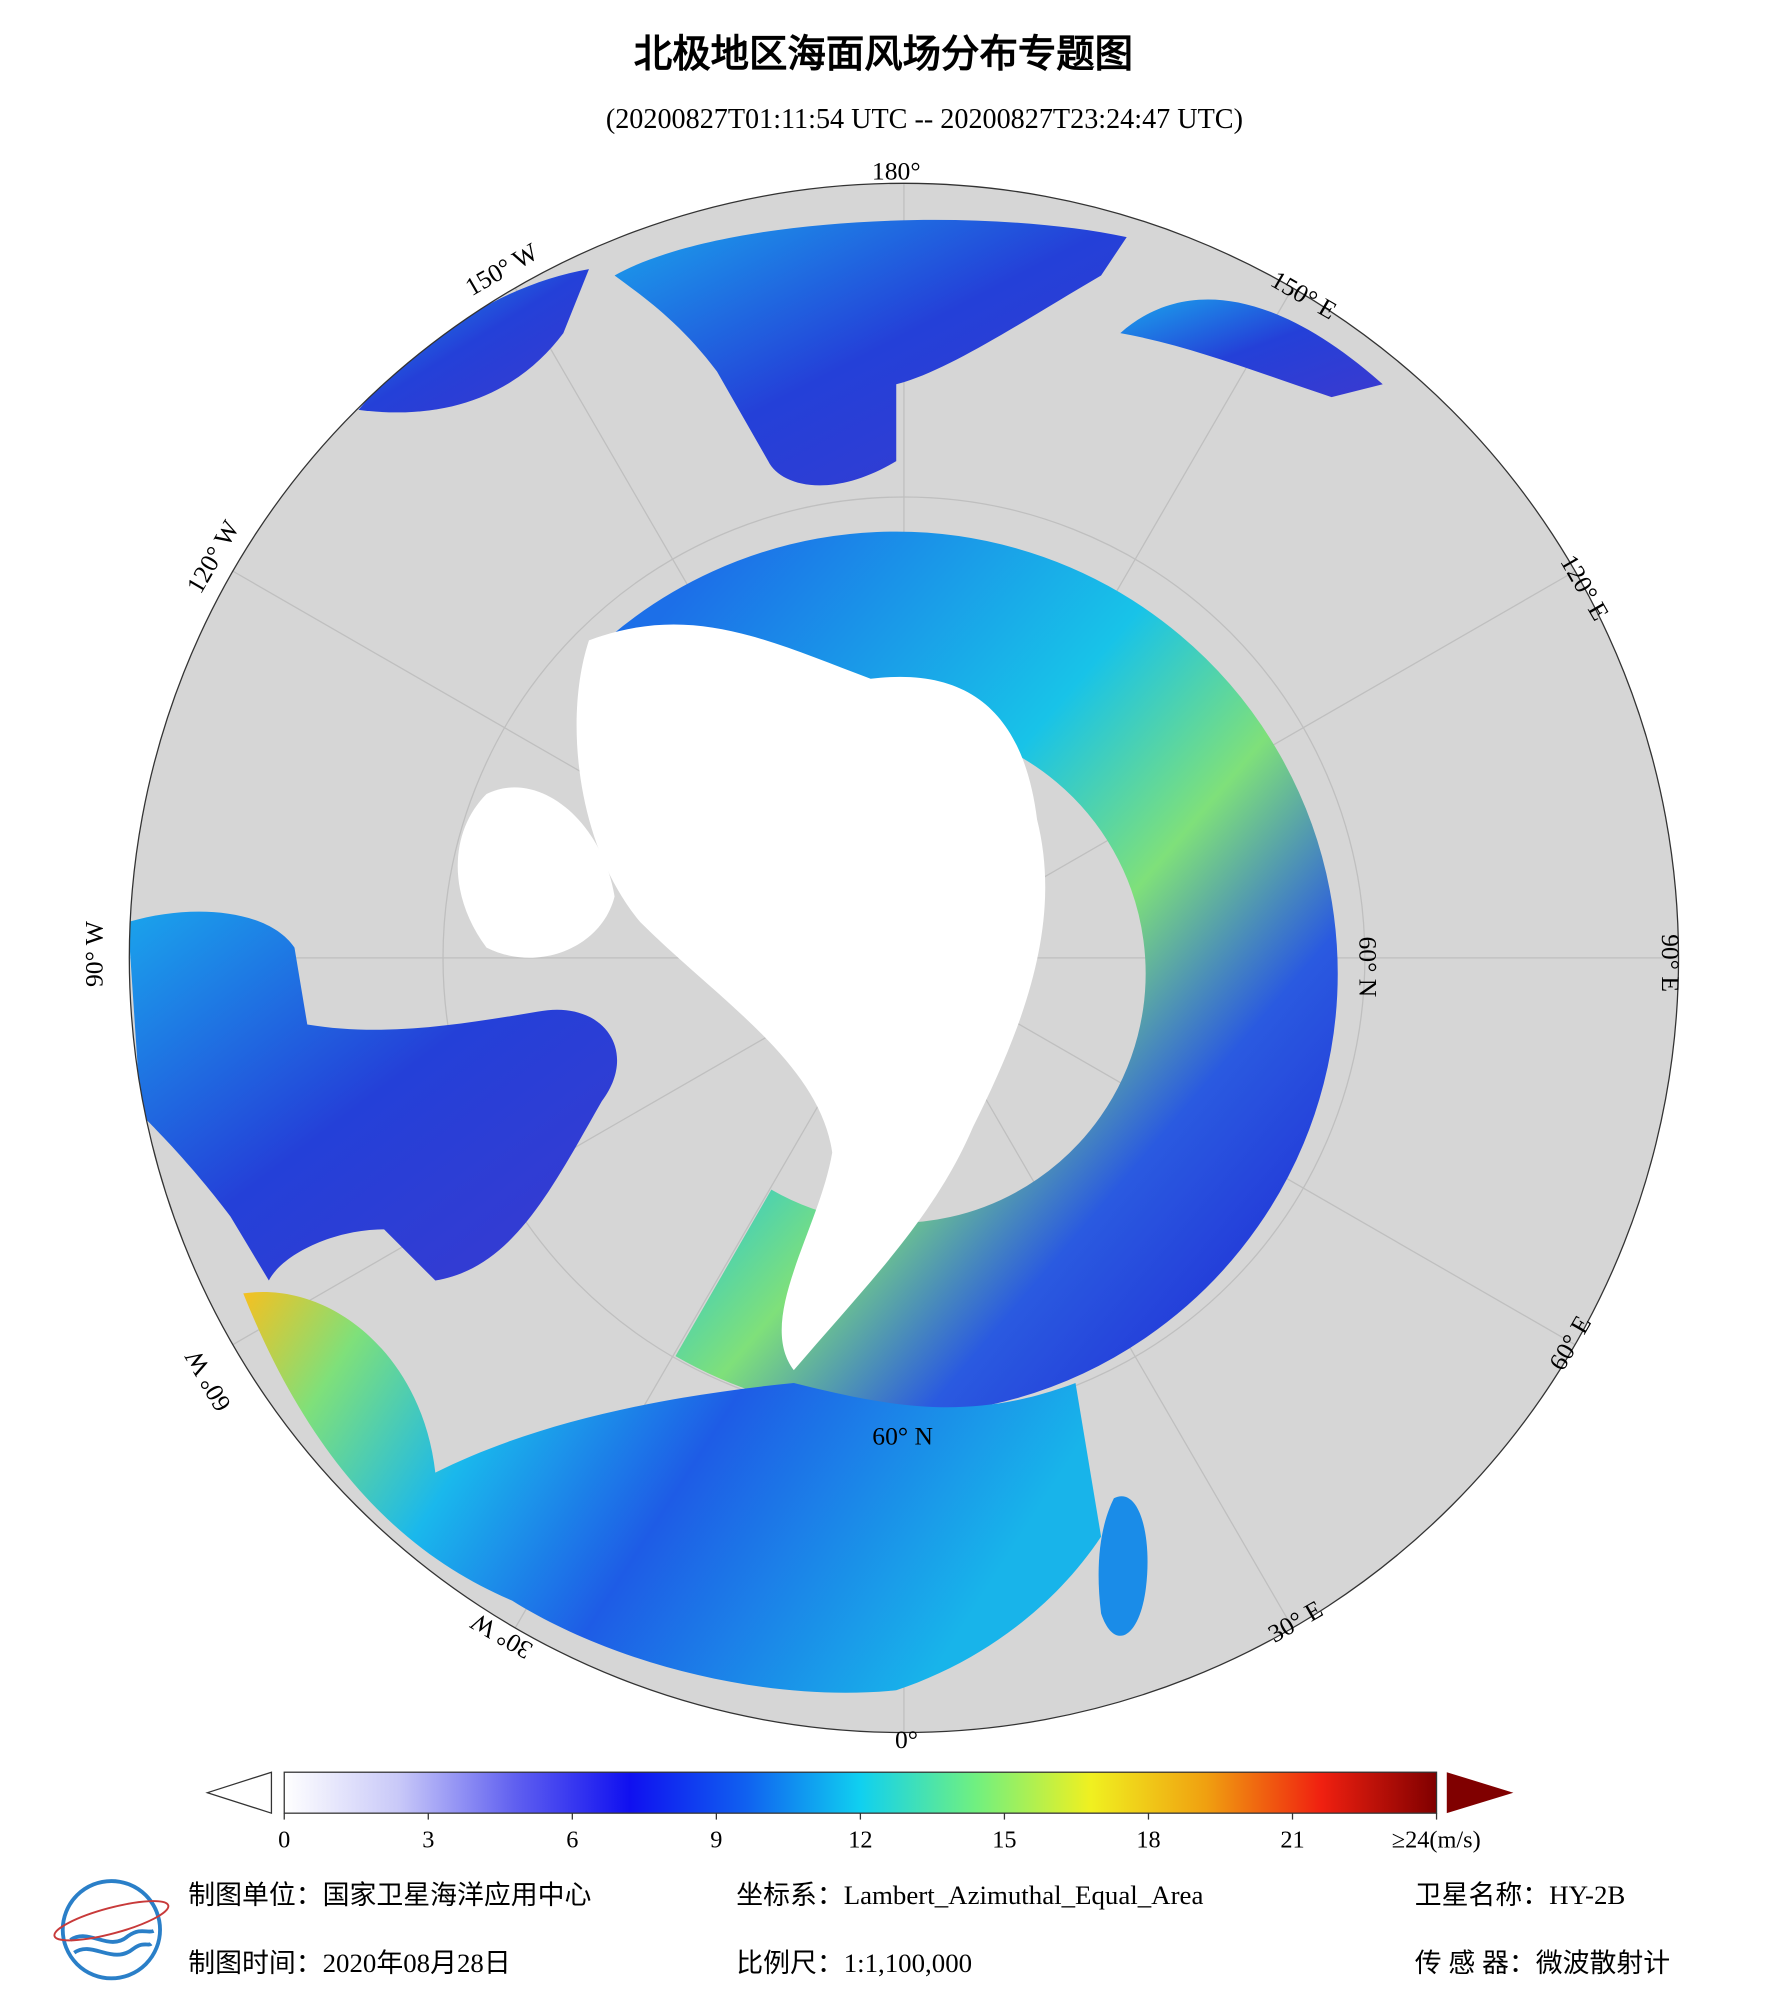 This screenshot has height=2008, width=1772. Describe the element at coordinates (572, 1840) in the screenshot. I see `colorbar-tick-label: 6` at that location.